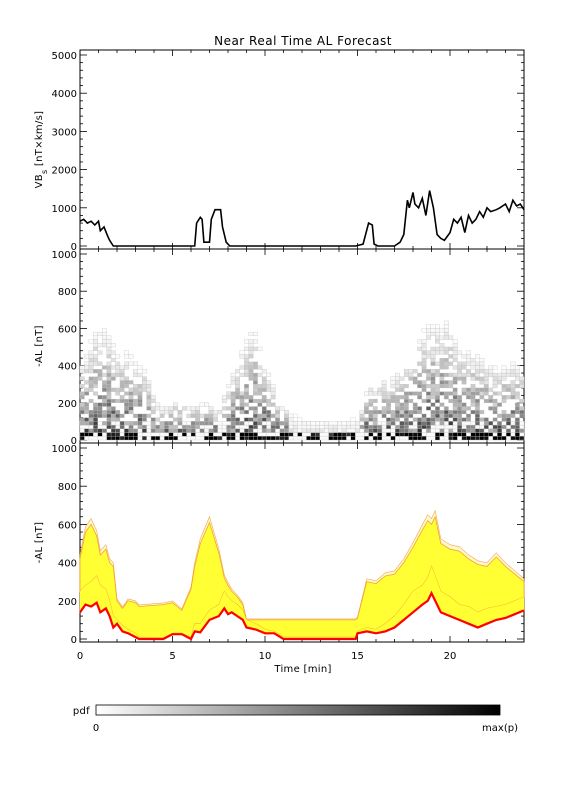 Image resolution: width=576 pixels, height=792 pixels. Describe the element at coordinates (67, 367) in the screenshot. I see `y-tick-label: 400` at that location.